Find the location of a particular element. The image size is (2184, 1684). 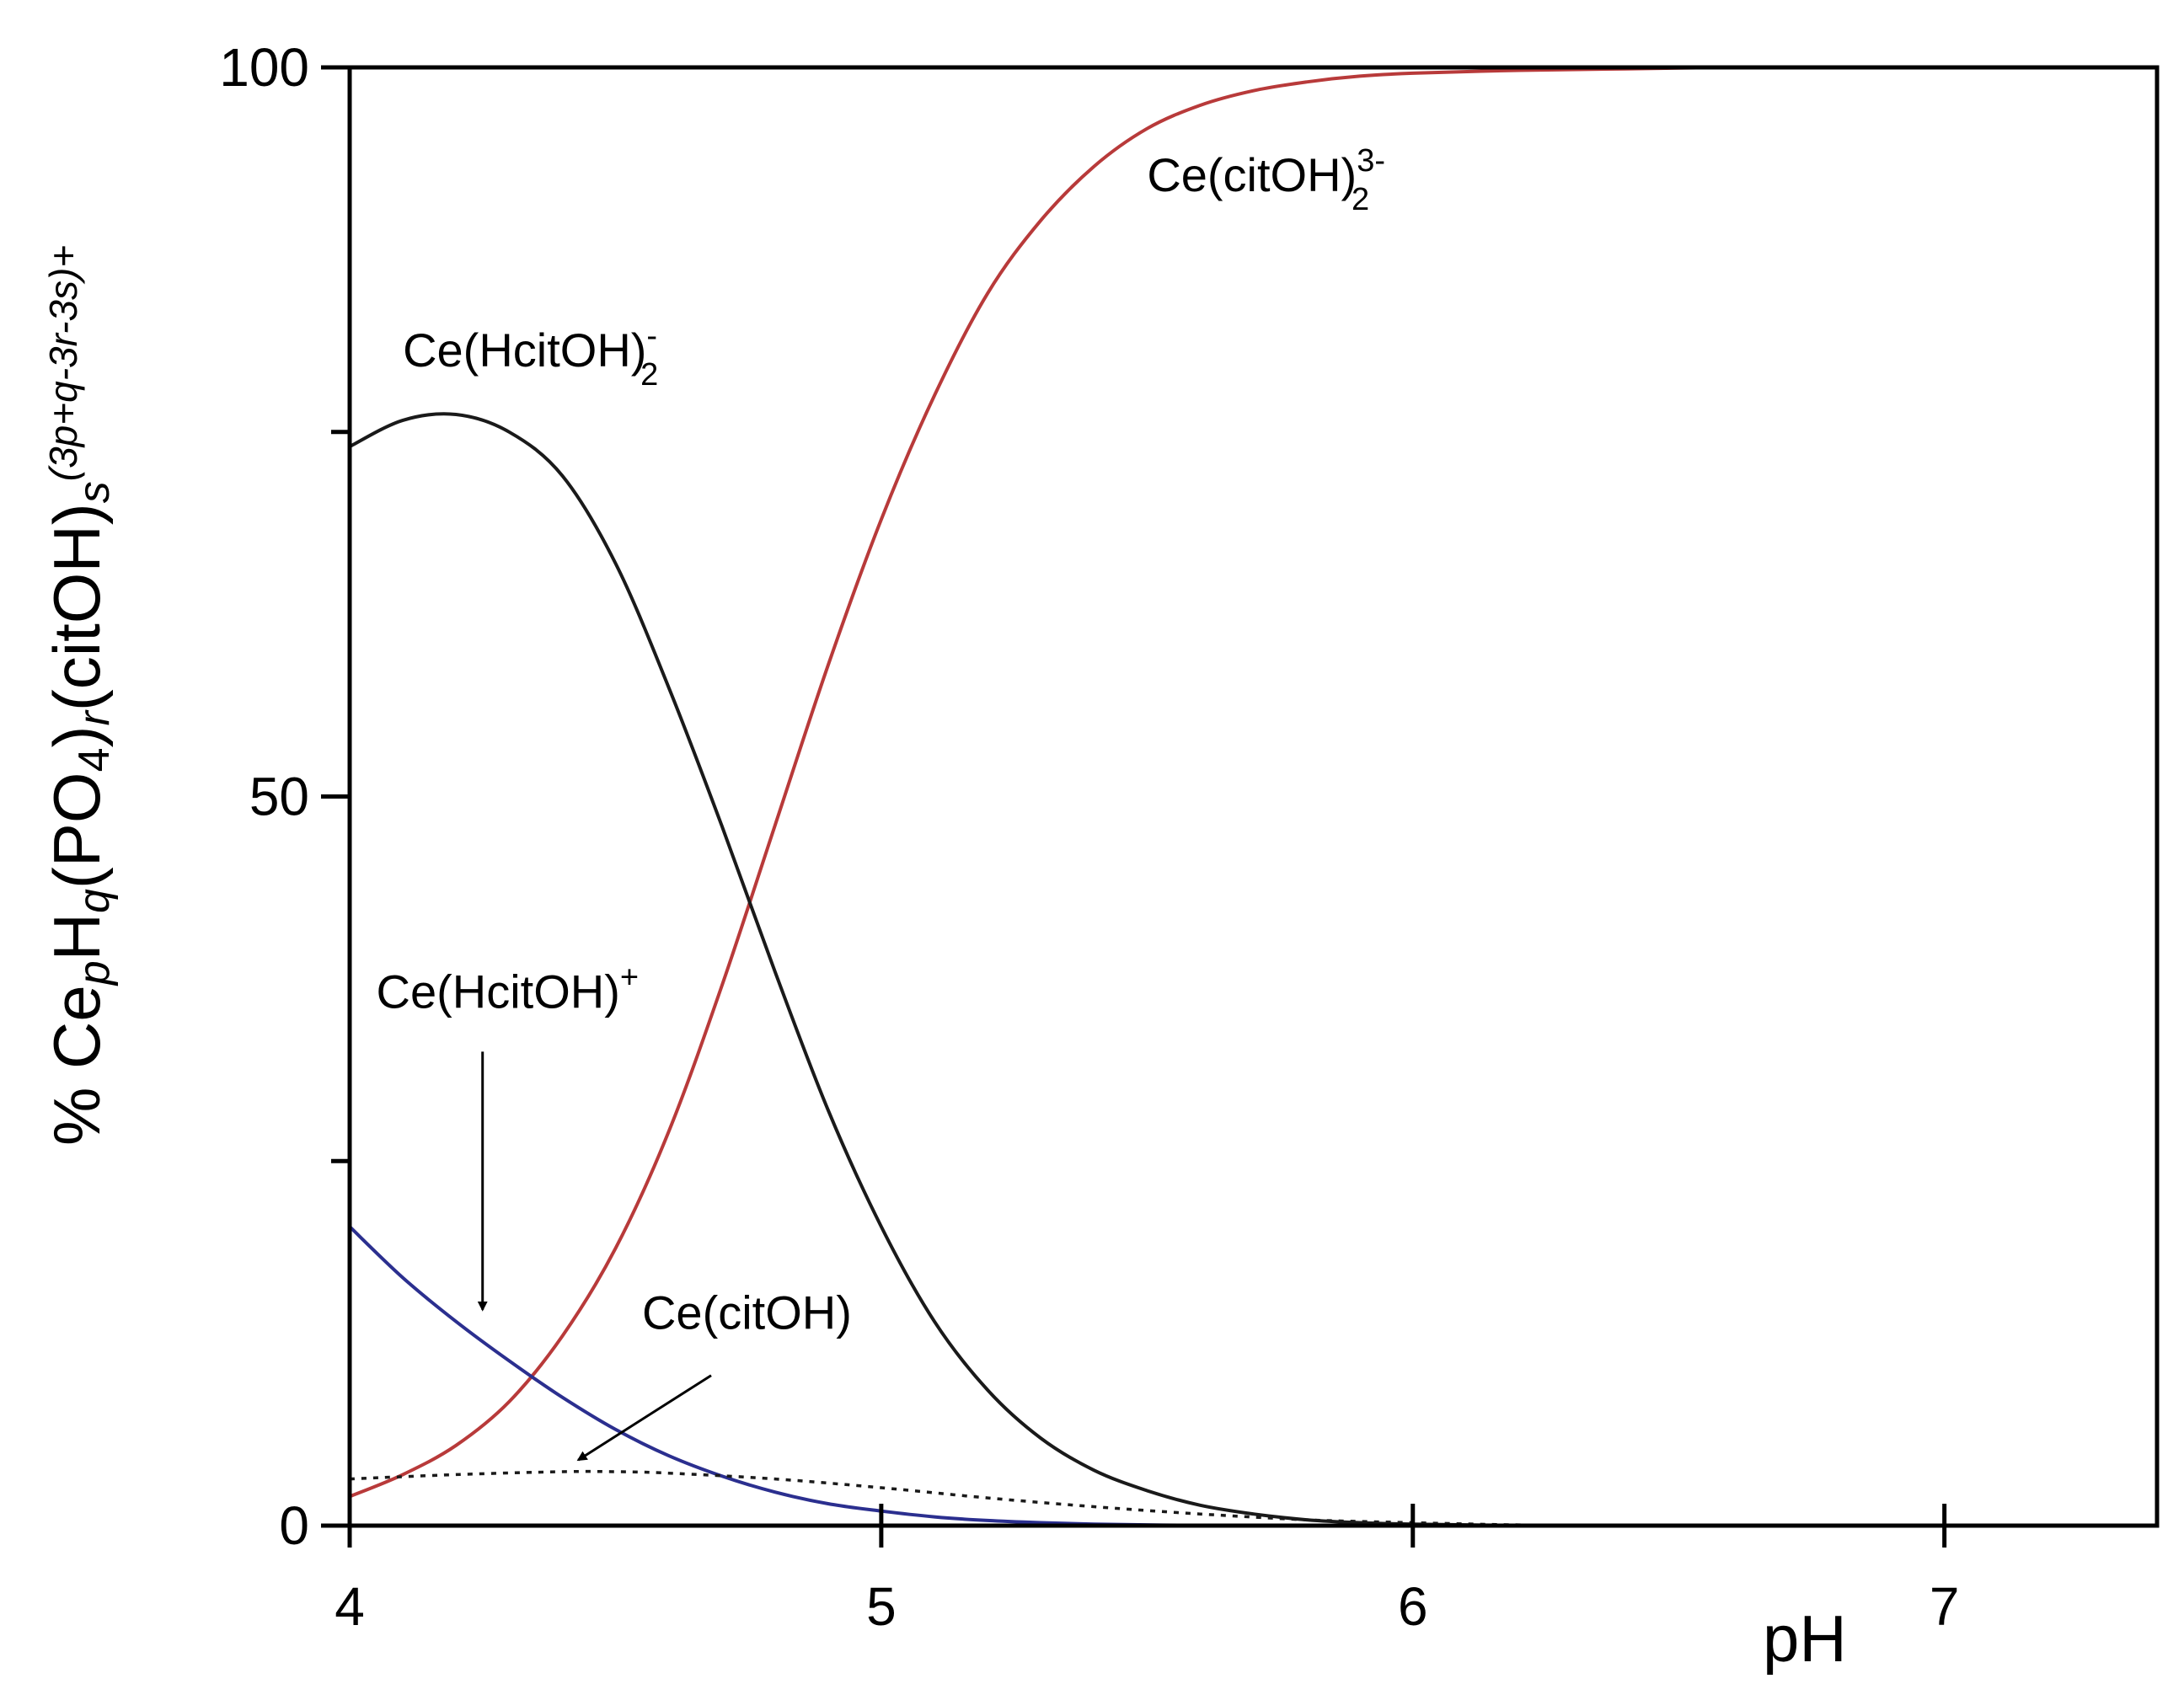

y-axis-title-part: r is located at coordinates (94, 717).